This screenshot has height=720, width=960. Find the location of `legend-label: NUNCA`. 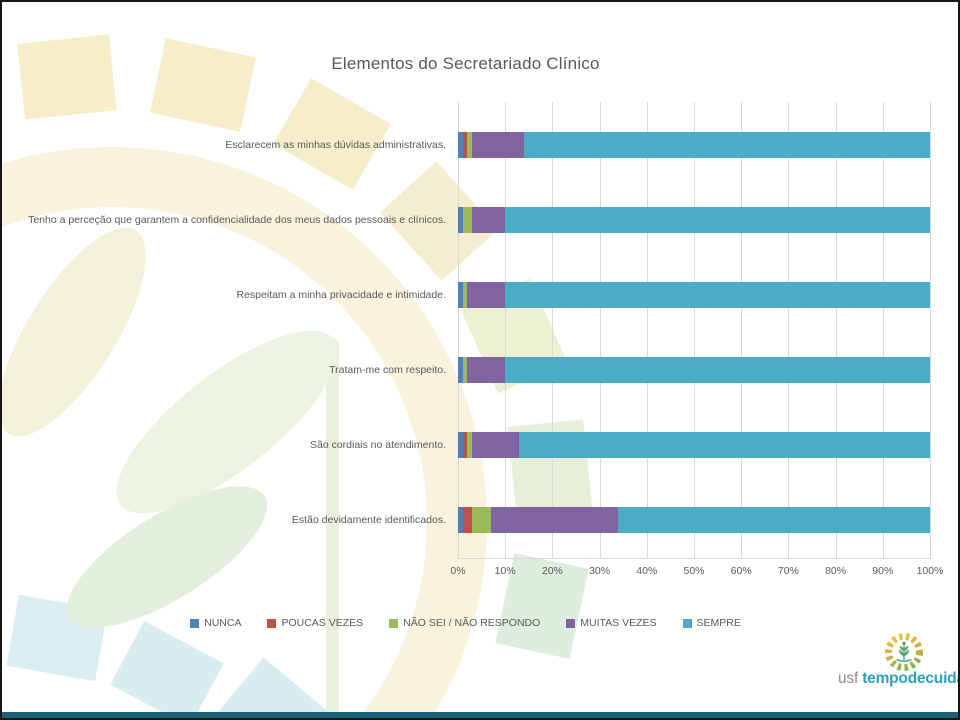

legend-label: NUNCA is located at coordinates (223, 623).